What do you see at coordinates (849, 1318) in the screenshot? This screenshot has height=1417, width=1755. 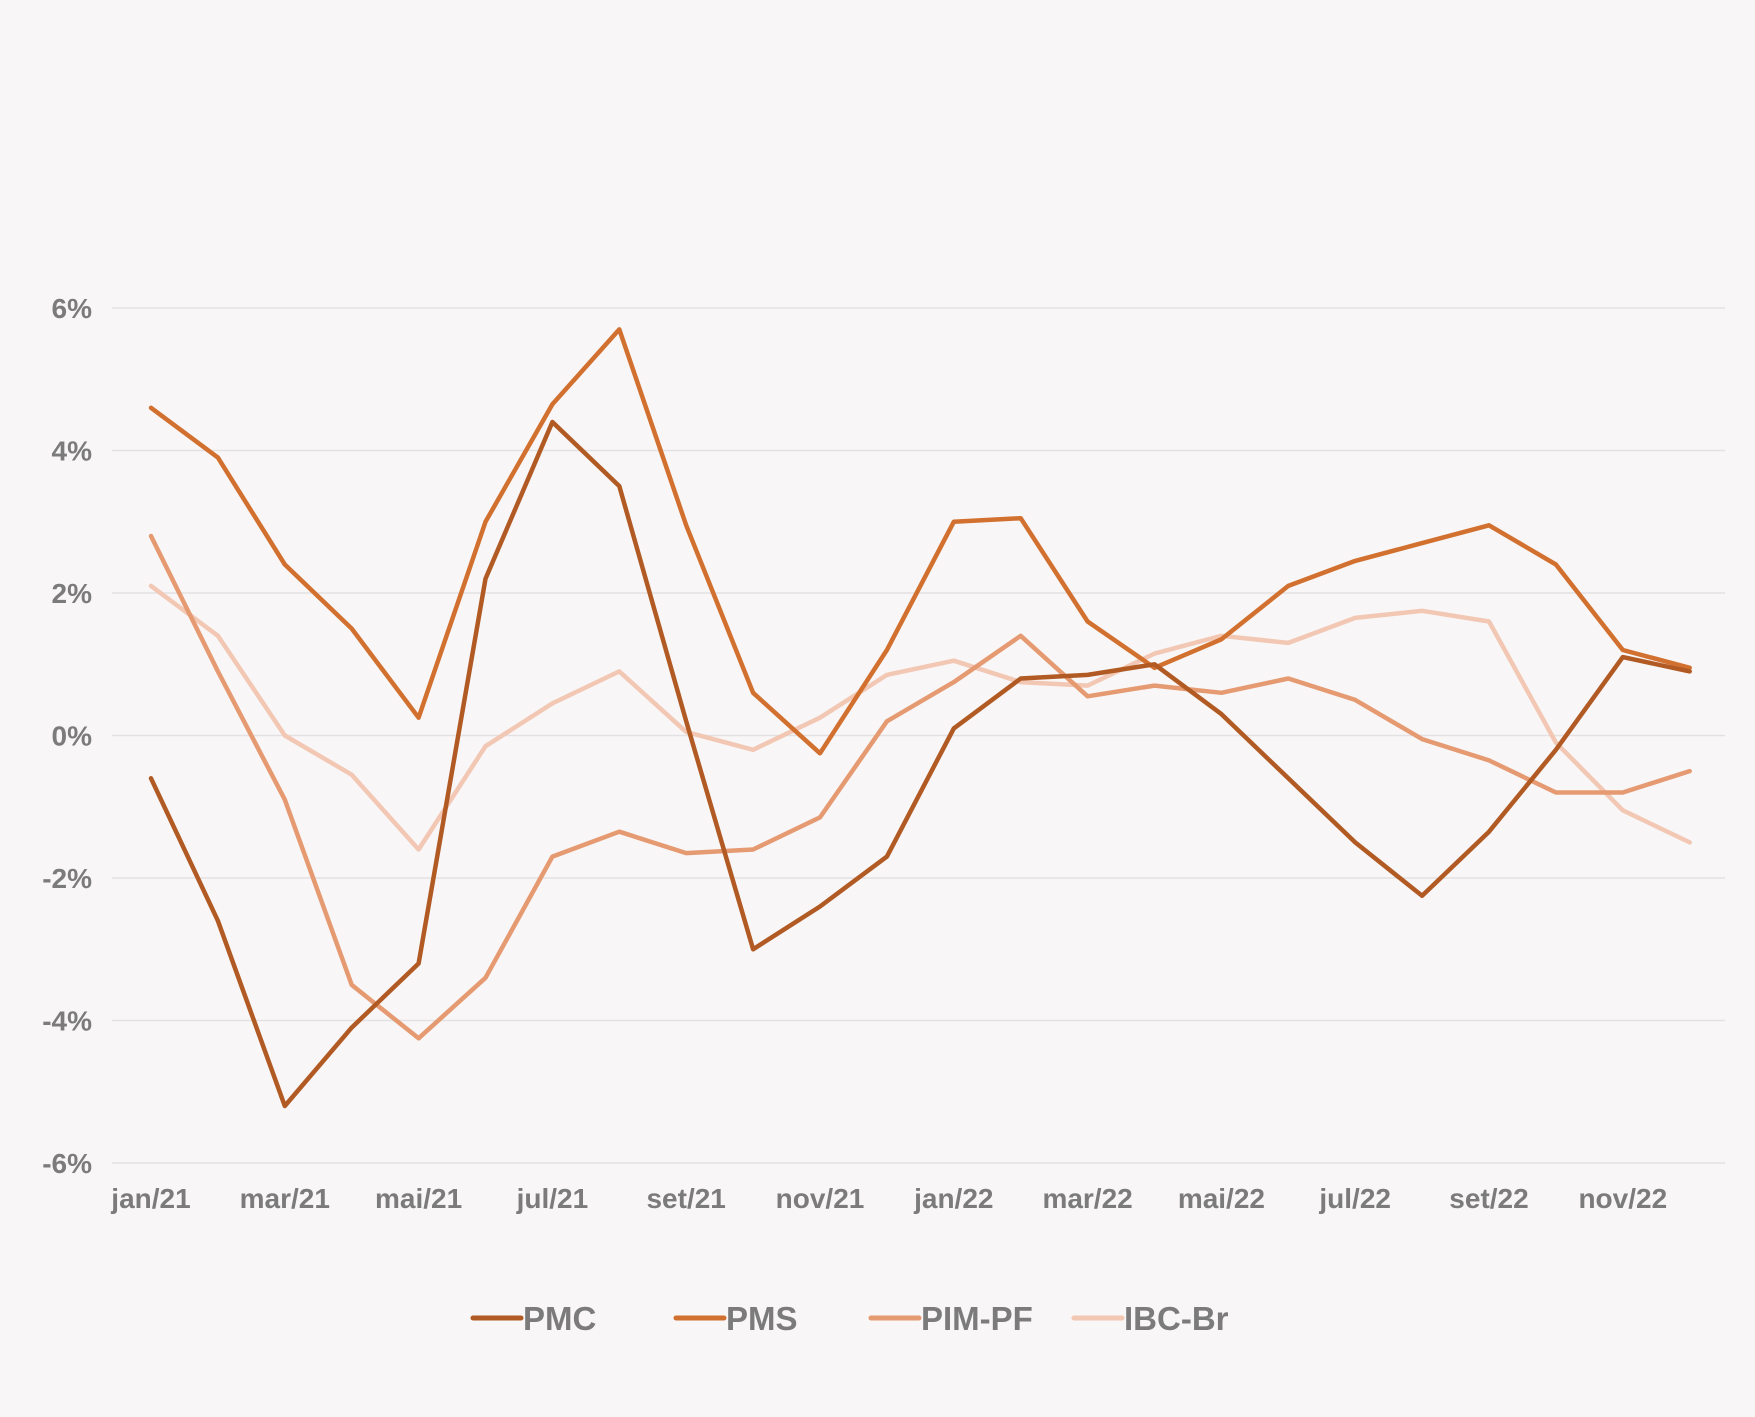 I see `legend: PMC PMS PIM-PF IBC-Br` at bounding box center [849, 1318].